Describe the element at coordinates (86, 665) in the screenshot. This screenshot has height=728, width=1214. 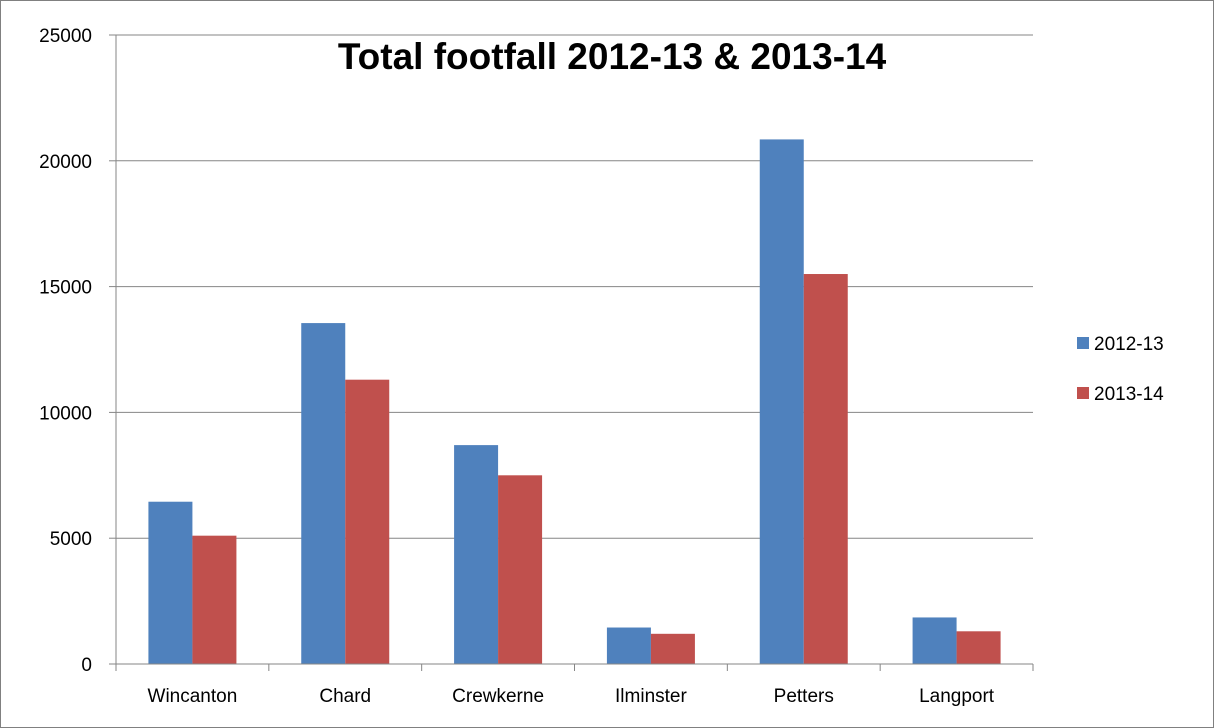
I see `y-tick-label: 0` at that location.